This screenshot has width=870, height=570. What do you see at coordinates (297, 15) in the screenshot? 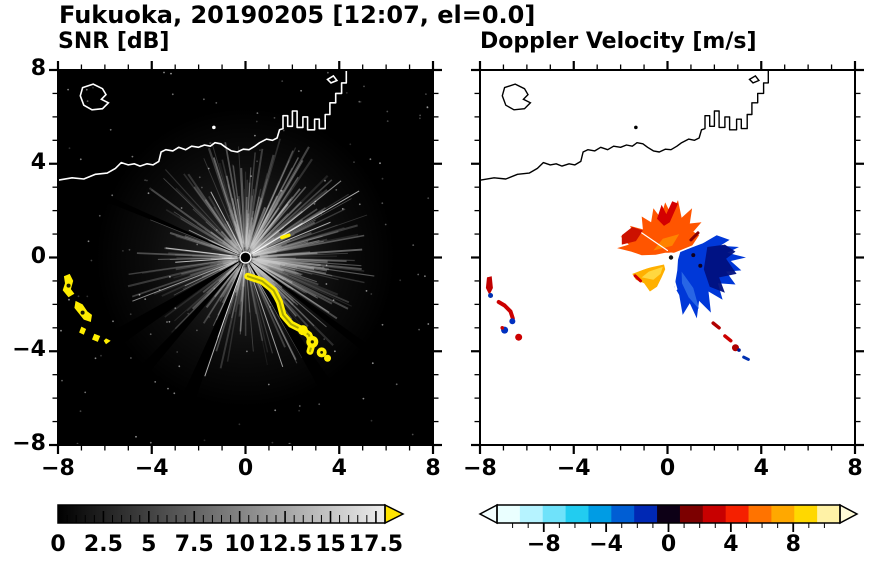
I see `figure-title: Fukuoka, 20190205 [12:07, el=0.0]` at bounding box center [297, 15].